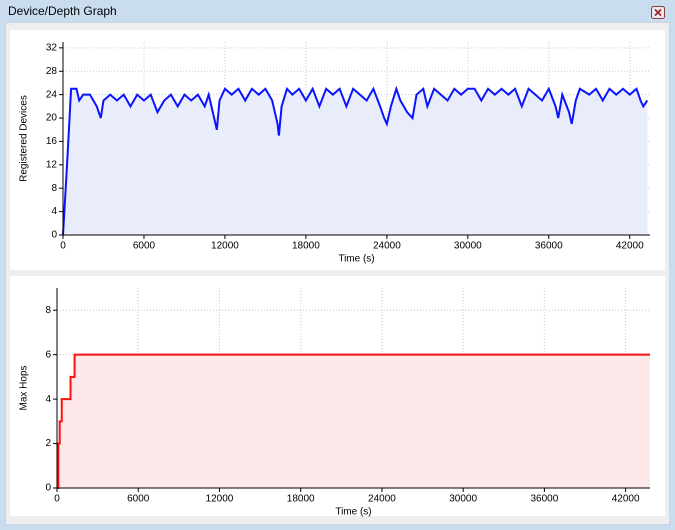 This screenshot has height=530, width=675. What do you see at coordinates (24, 387) in the screenshot?
I see `y-axis-label: Max Hops` at bounding box center [24, 387].